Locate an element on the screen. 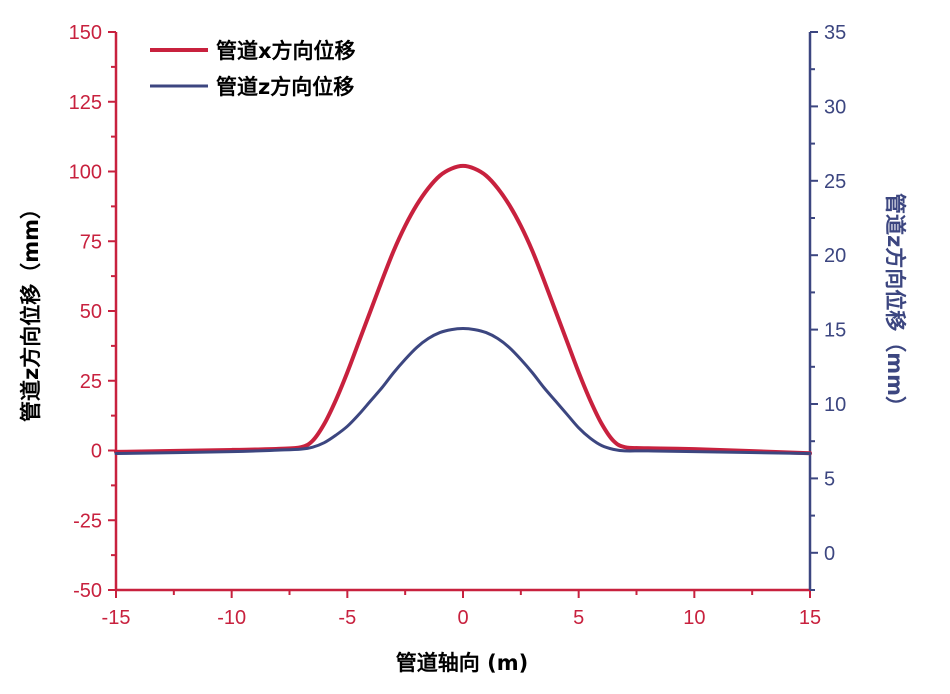 The height and width of the screenshot is (694, 950). legend-label: 管道x方向位移 is located at coordinates (286, 51).